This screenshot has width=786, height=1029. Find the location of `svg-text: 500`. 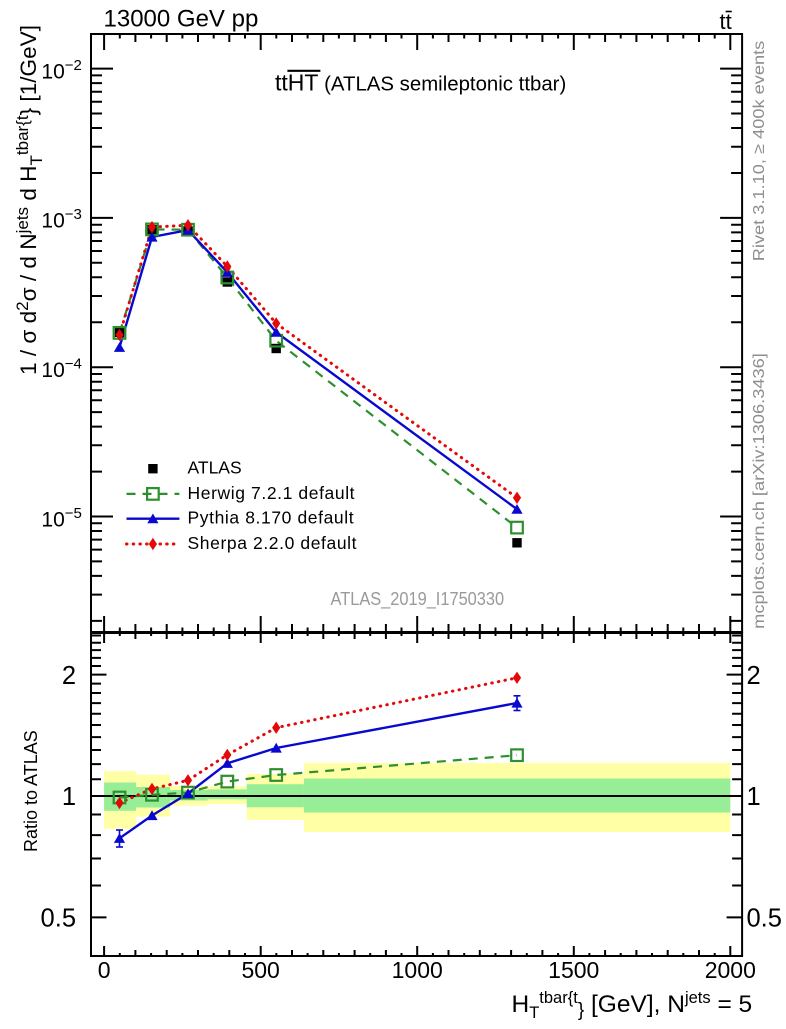

svg-text: 500 is located at coordinates (260, 970).